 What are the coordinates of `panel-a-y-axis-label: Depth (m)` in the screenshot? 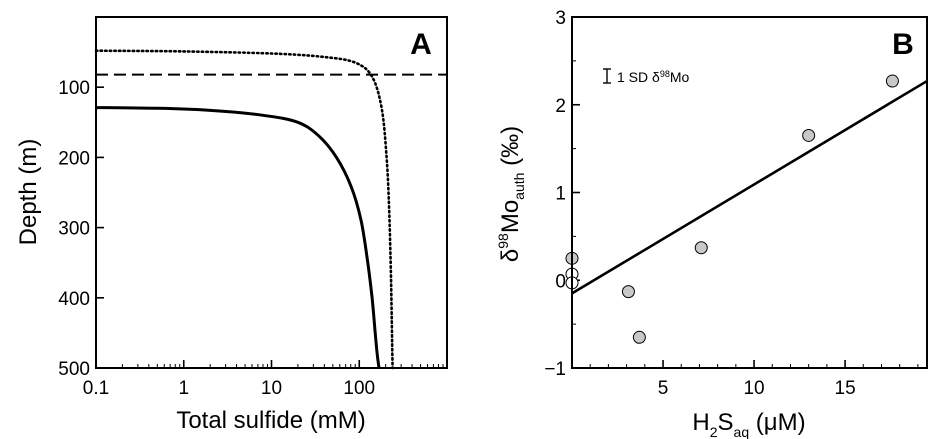 It's located at (28, 192).